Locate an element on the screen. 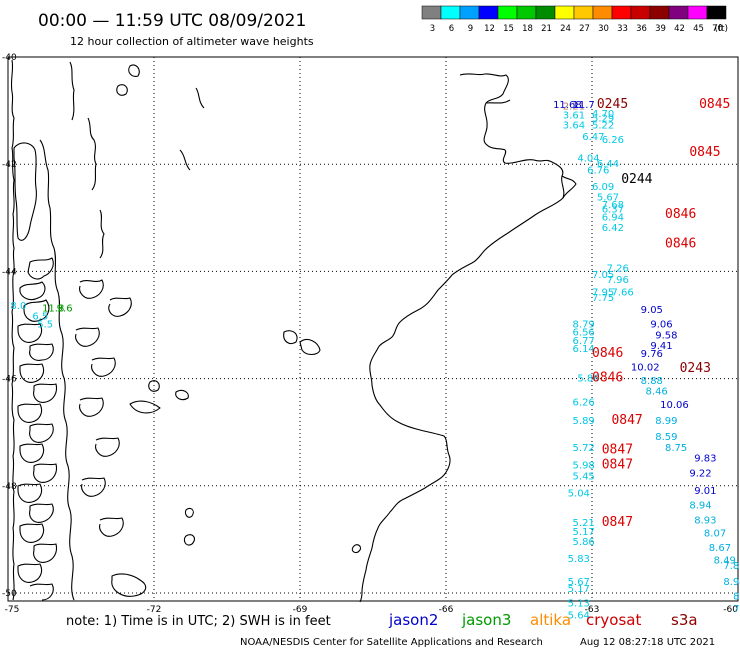 The image size is (740, 650). wave-height-label: 4.70 is located at coordinates (603, 114).